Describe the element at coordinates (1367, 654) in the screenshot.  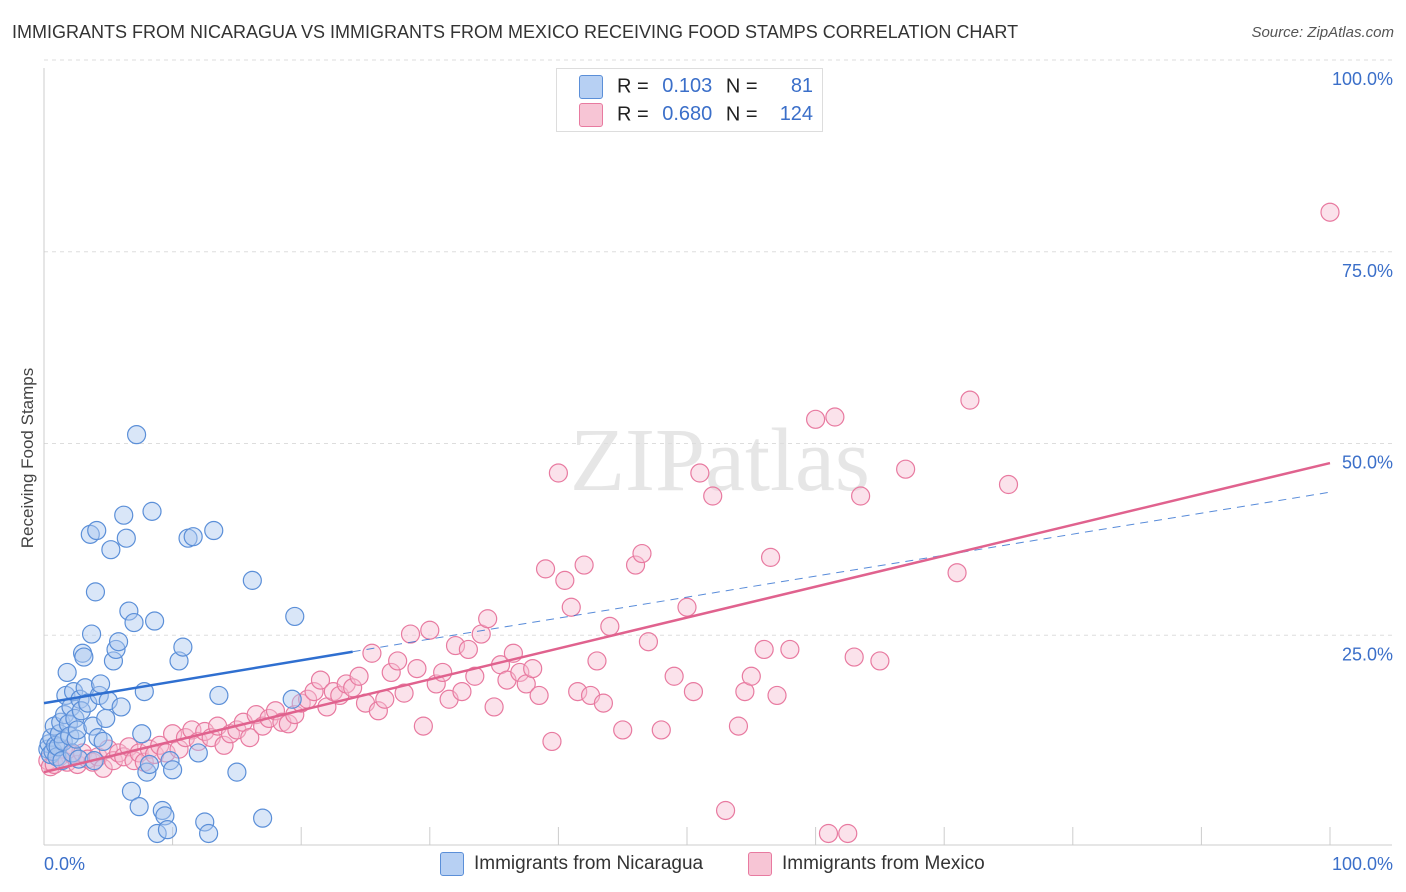
I see `y-tick-label: 25.0%` at that location.